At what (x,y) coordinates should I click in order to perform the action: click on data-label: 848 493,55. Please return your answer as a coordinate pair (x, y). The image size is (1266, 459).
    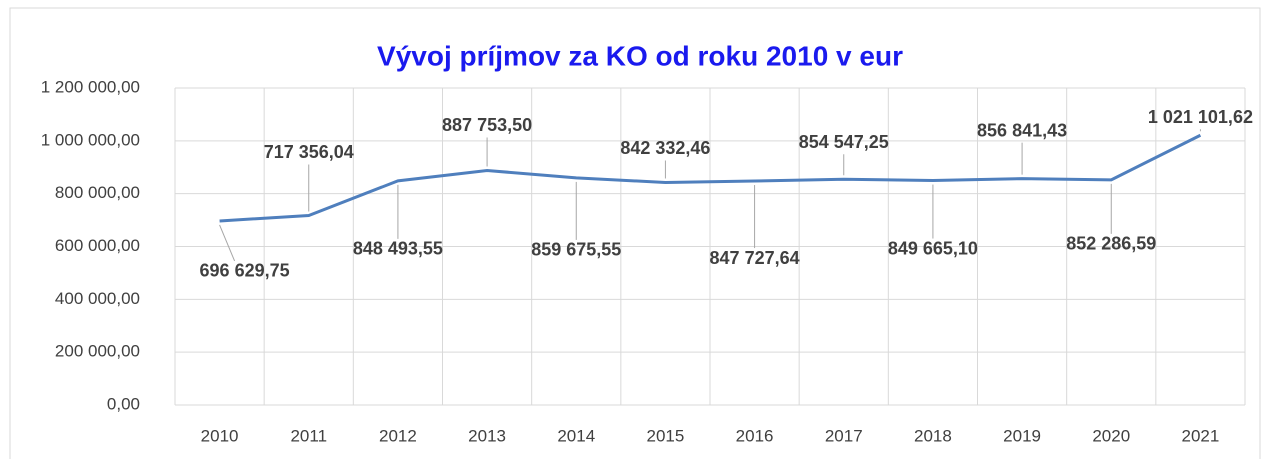
    Looking at the image, I should click on (398, 249).